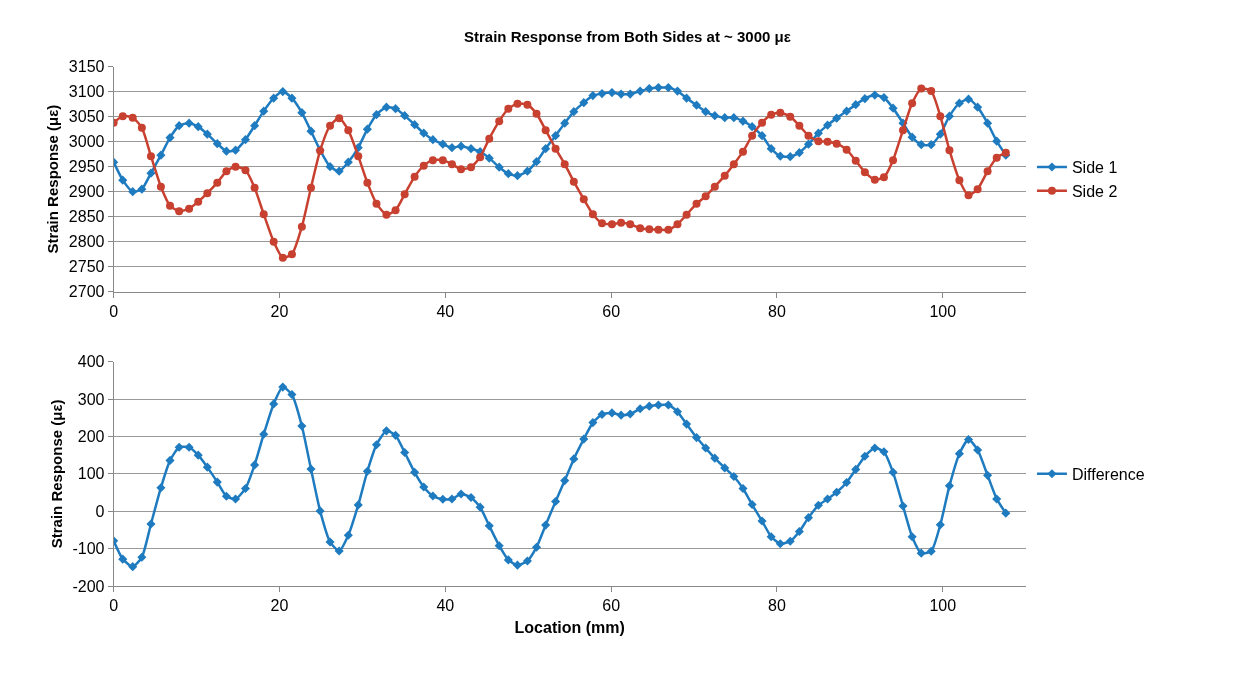 The height and width of the screenshot is (683, 1250). Describe the element at coordinates (86, 167) in the screenshot. I see `y-tick-label: 2950` at that location.